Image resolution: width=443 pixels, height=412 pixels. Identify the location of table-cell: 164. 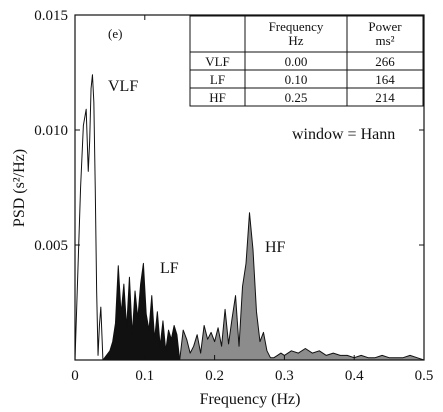
(385, 79).